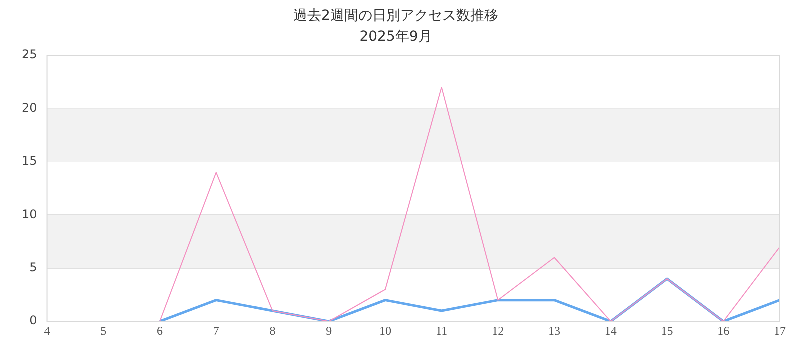 This screenshot has height=350, width=800. What do you see at coordinates (442, 331) in the screenshot?
I see `x-tick-label: 11` at bounding box center [442, 331].